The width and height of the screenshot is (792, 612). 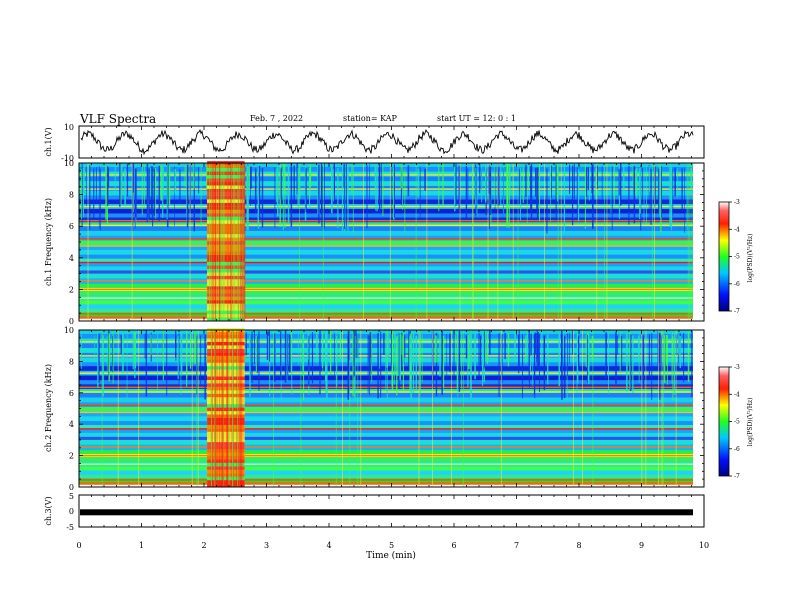 I want to click on ch1-colorbar-label: log(PSD)(V²/Hz), so click(x=750, y=258).